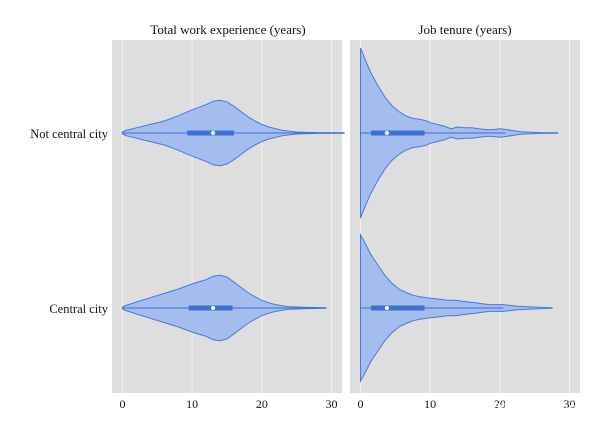 The width and height of the screenshot is (600, 436). What do you see at coordinates (227, 29) in the screenshot?
I see `panel-title-total-experience: Total work experience (years)` at bounding box center [227, 29].